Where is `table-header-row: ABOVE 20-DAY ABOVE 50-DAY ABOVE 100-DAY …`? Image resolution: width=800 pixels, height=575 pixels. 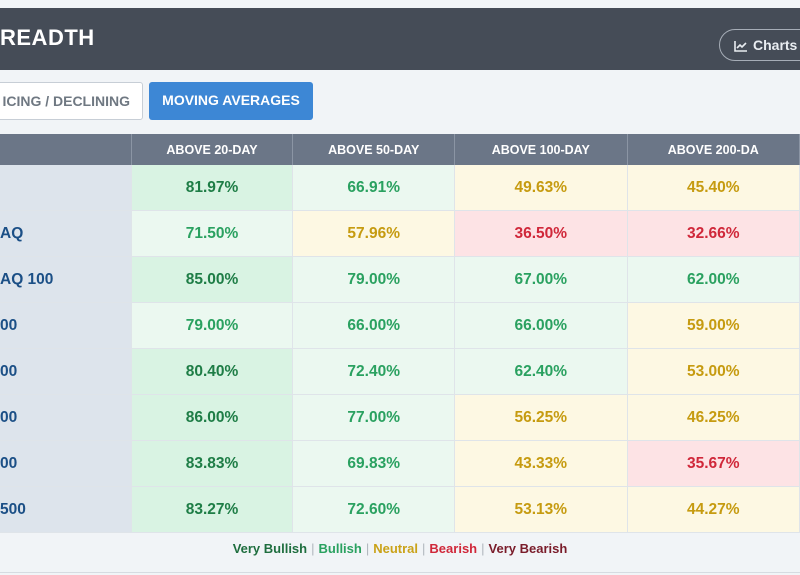
table-header-row: ABOVE 20-DAY ABOVE 50-DAY ABOVE 100-DAY … is located at coordinates (400, 149).